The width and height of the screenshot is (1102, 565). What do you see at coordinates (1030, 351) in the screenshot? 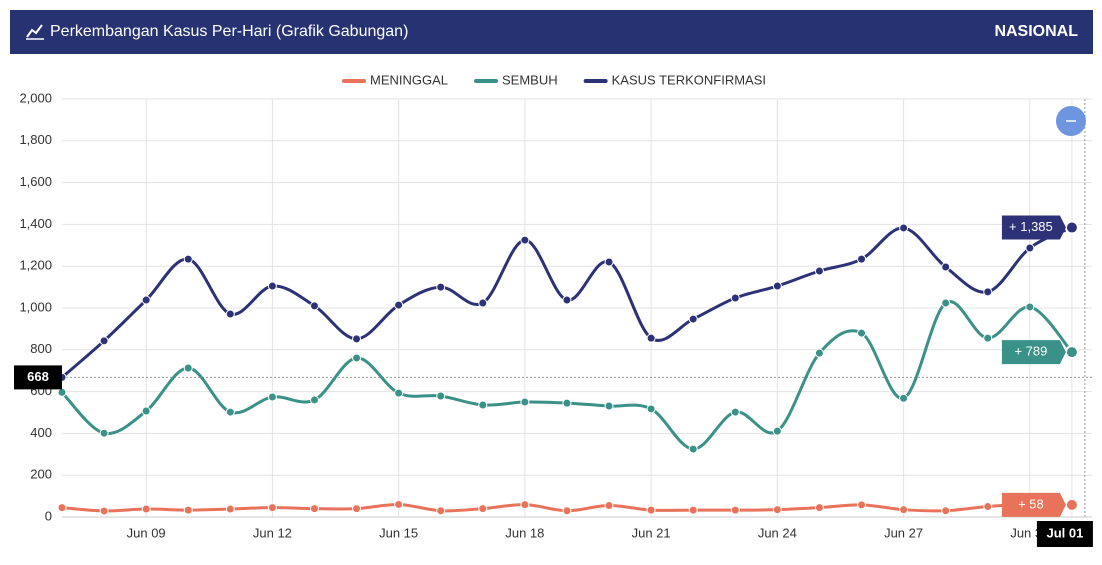
I see `tooltip-label: + 789` at bounding box center [1030, 351].